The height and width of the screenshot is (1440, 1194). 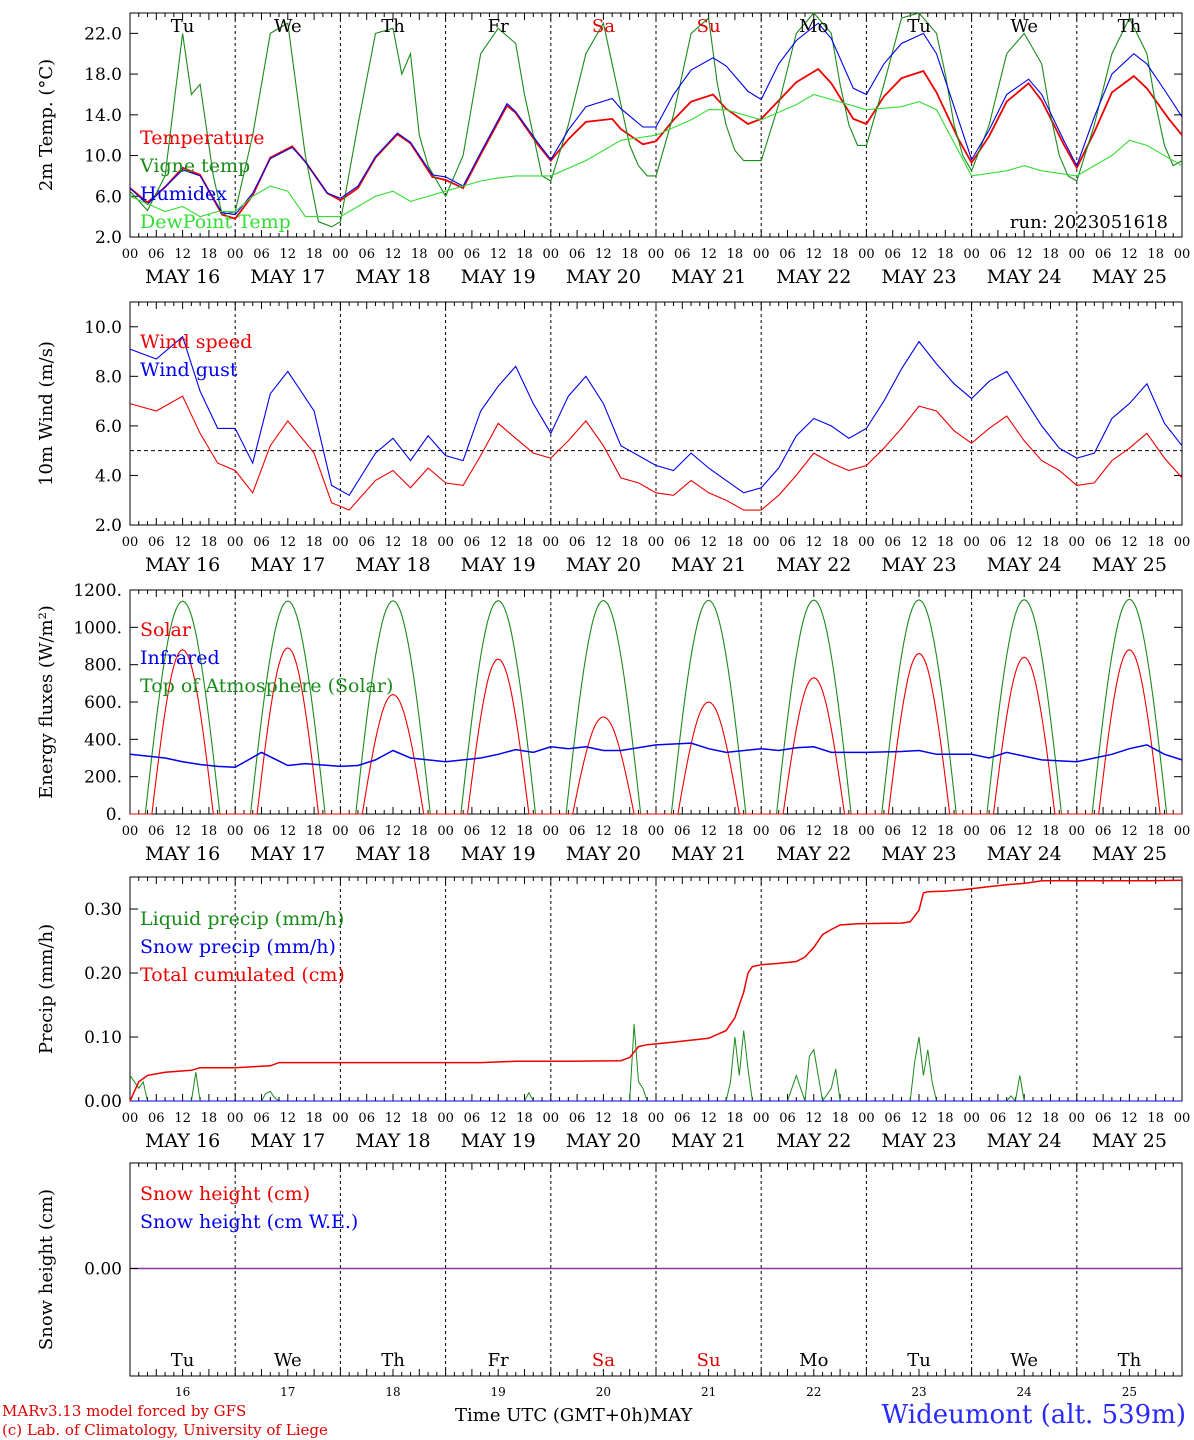 I want to click on day-number-label: 17, so click(x=287, y=1392).